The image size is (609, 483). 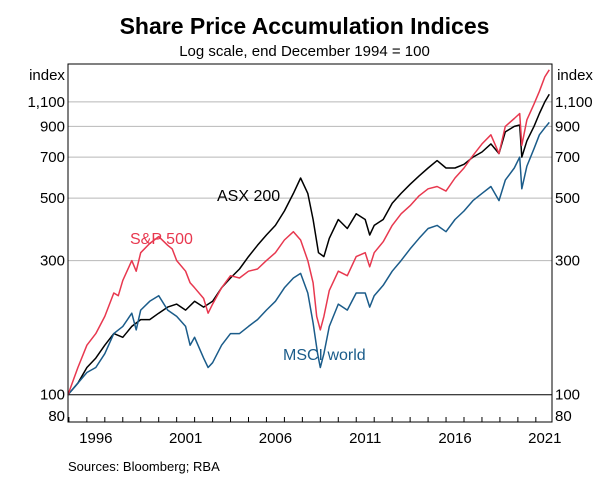 What do you see at coordinates (46, 102) in the screenshot?
I see `y-tick-label-left: 1,100` at bounding box center [46, 102].